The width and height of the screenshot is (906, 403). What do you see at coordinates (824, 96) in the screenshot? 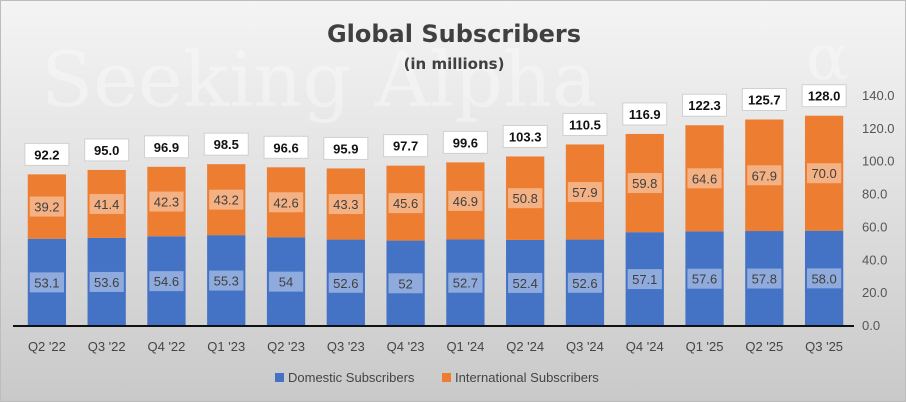
I see `total-label: 128.0` at bounding box center [824, 96].